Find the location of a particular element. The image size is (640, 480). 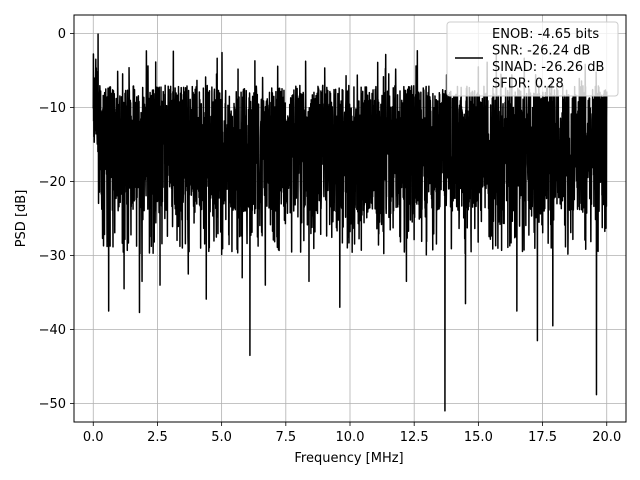

legend-entry: SNR: -26.24 dB is located at coordinates (541, 51).